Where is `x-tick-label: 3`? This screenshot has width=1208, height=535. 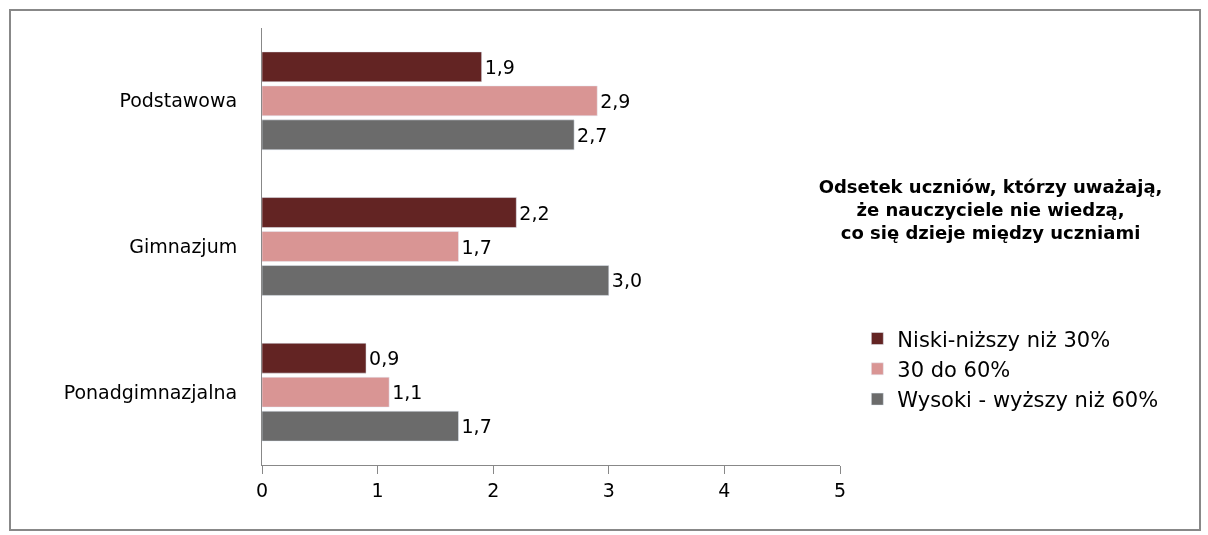 x-tick-label: 3 is located at coordinates (608, 489).